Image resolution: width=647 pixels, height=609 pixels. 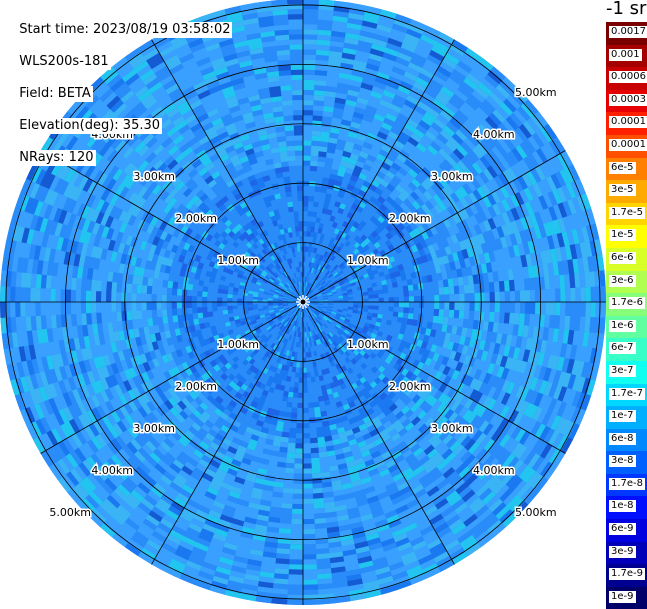 What do you see at coordinates (126, 30) in the screenshot?
I see `start-time-text: Start time: 2023/08/19 03:58:02` at bounding box center [126, 30].